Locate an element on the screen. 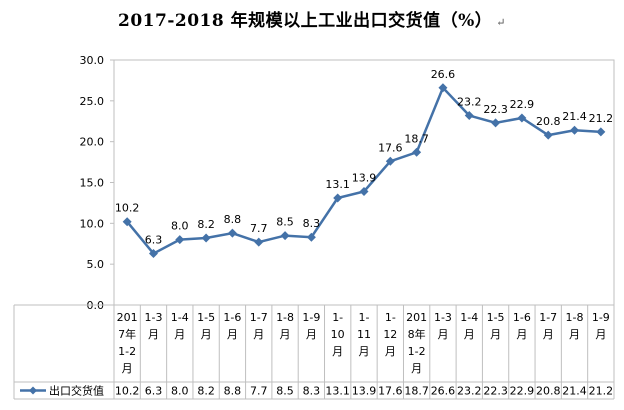 This screenshot has width=624, height=410. x-category-label: 201 is located at coordinates (127, 317).